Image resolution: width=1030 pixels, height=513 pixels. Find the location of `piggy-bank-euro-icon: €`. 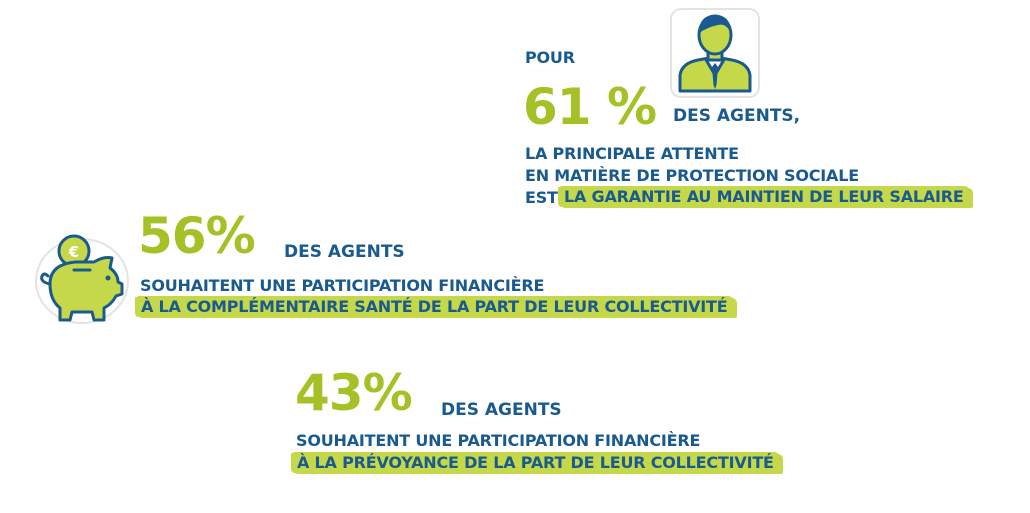

piggy-bank-euro-icon: € is located at coordinates (82, 279).